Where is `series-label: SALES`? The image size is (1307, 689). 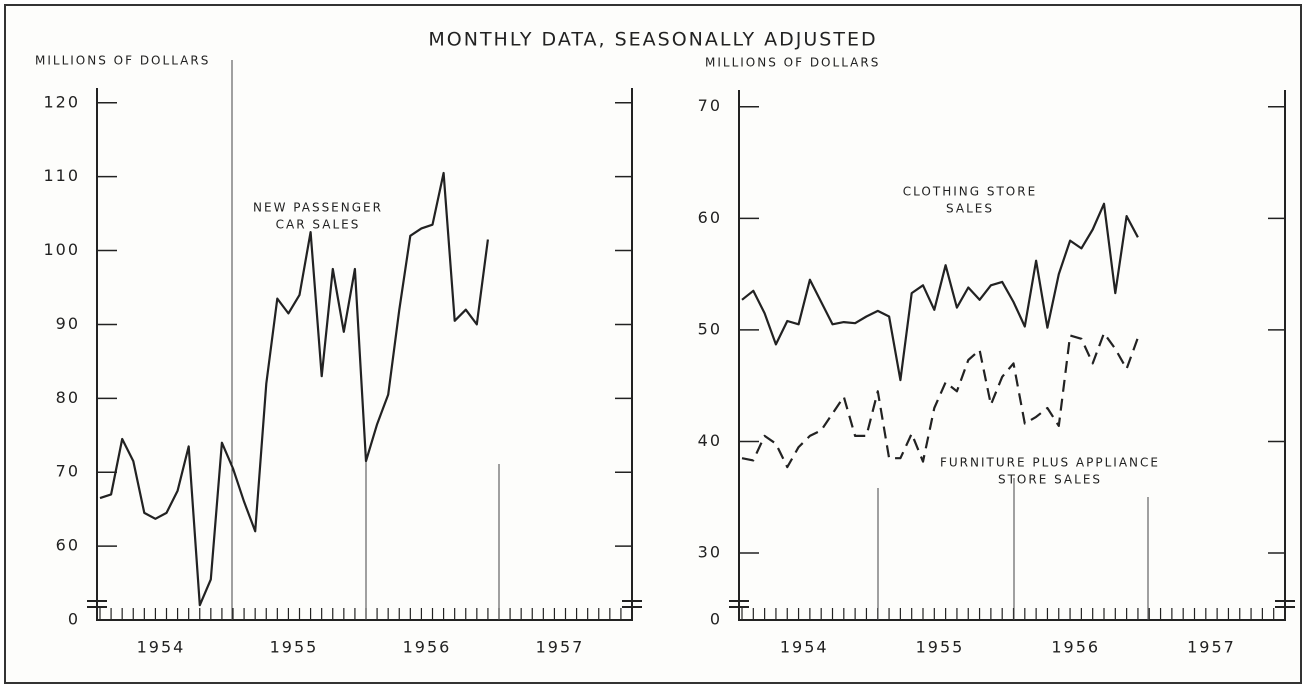 series-label: SALES is located at coordinates (970, 209).